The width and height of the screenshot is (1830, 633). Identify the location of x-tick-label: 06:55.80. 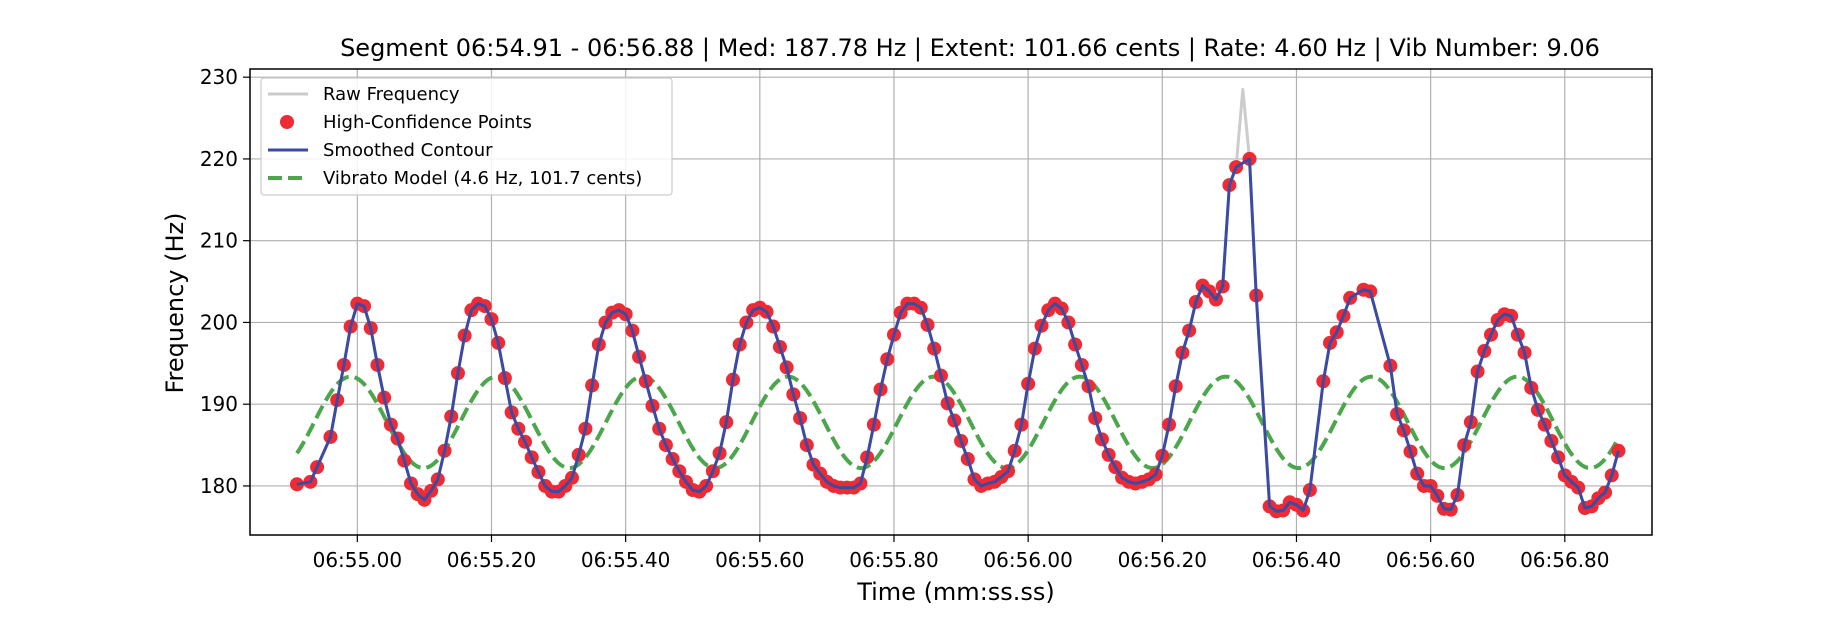
(893, 560).